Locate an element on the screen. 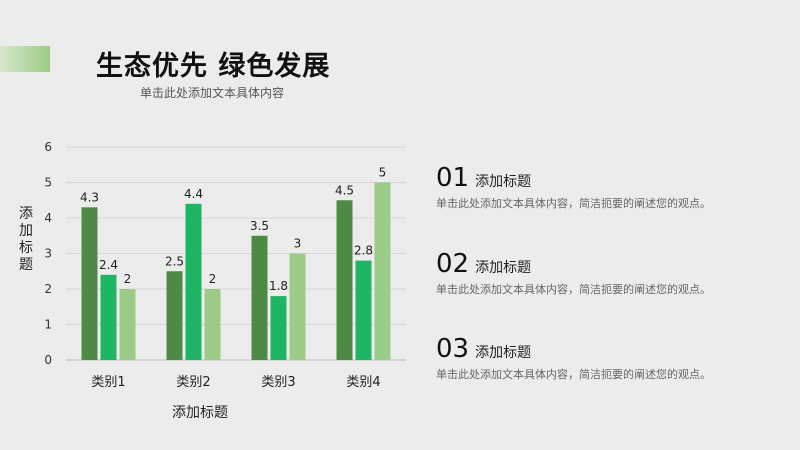 The width and height of the screenshot is (800, 450). x-tick-label: 类别2 is located at coordinates (193, 382).